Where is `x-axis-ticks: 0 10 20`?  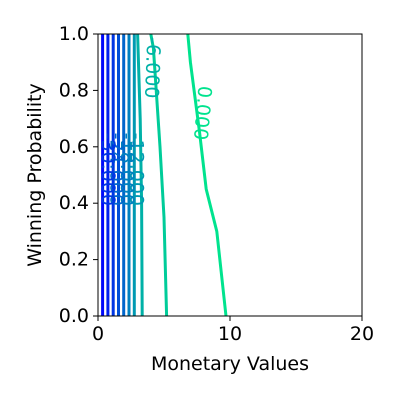 x-axis-ticks: 0 10 20 is located at coordinates (233, 330).